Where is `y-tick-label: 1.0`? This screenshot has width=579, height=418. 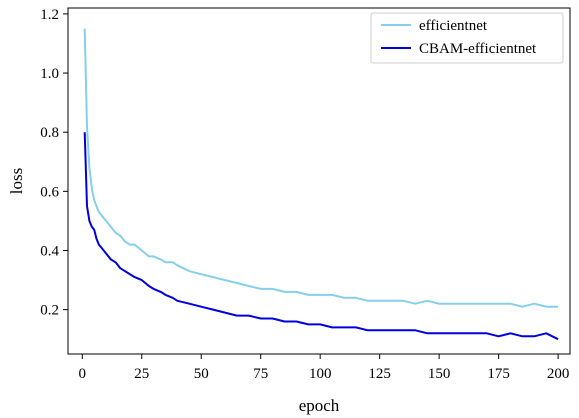 y-tick-label: 1.0 is located at coordinates (49, 74).